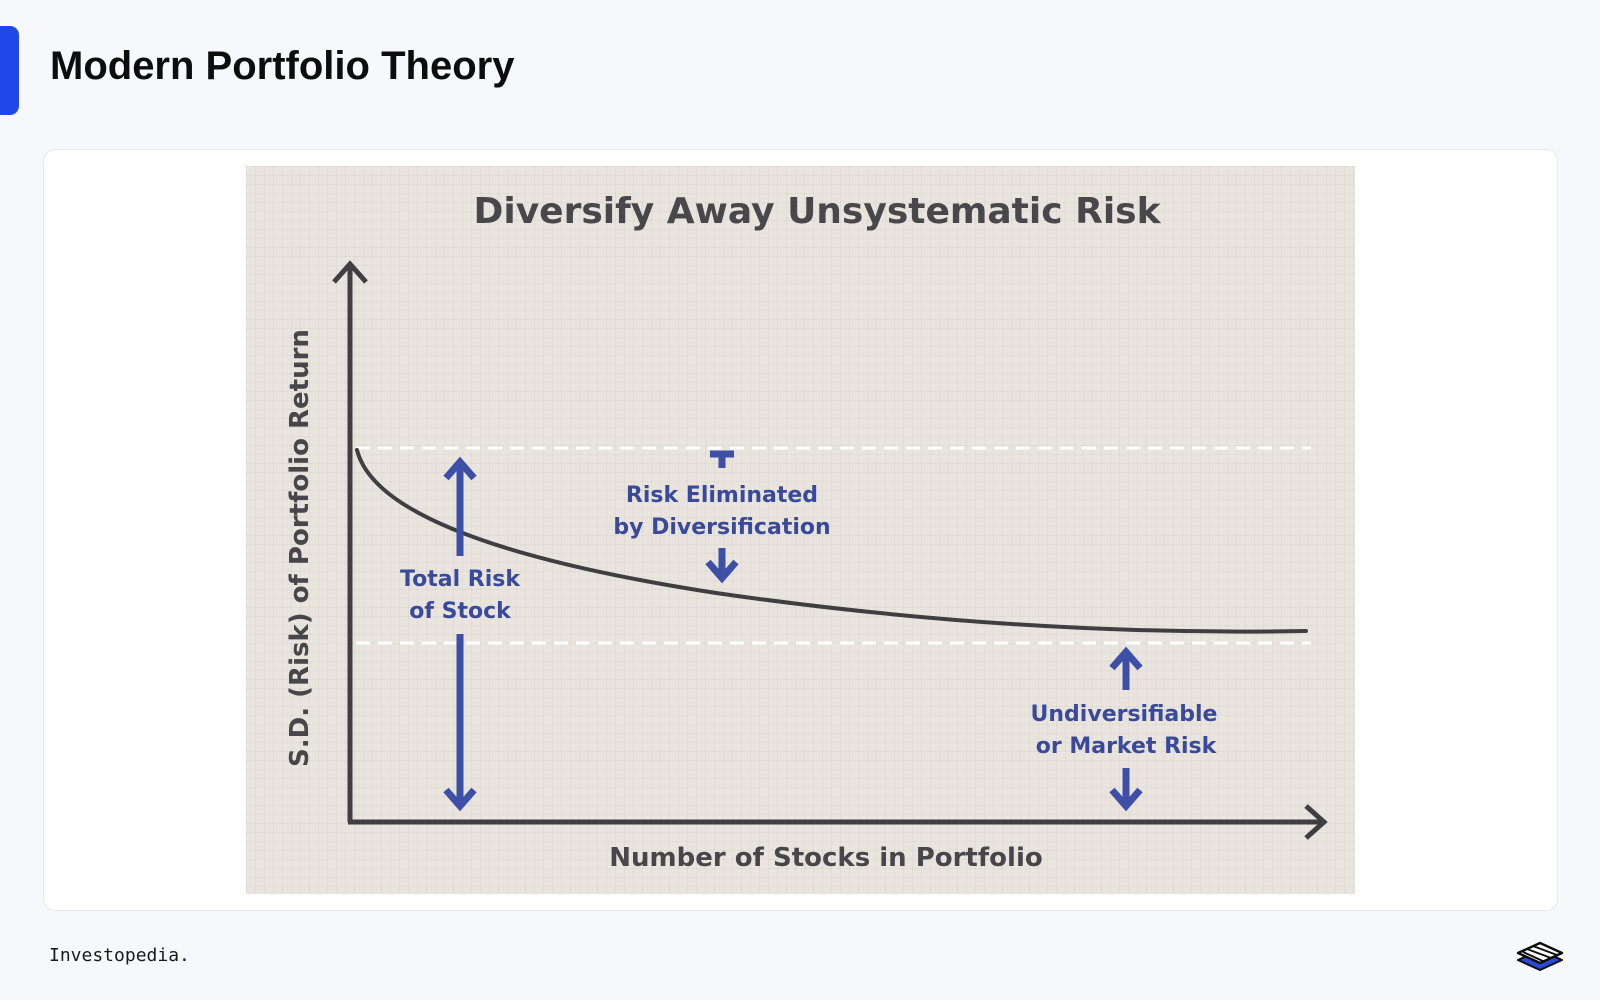  I want to click on total-risk-down-arrowhead-icon, so click(460, 799).